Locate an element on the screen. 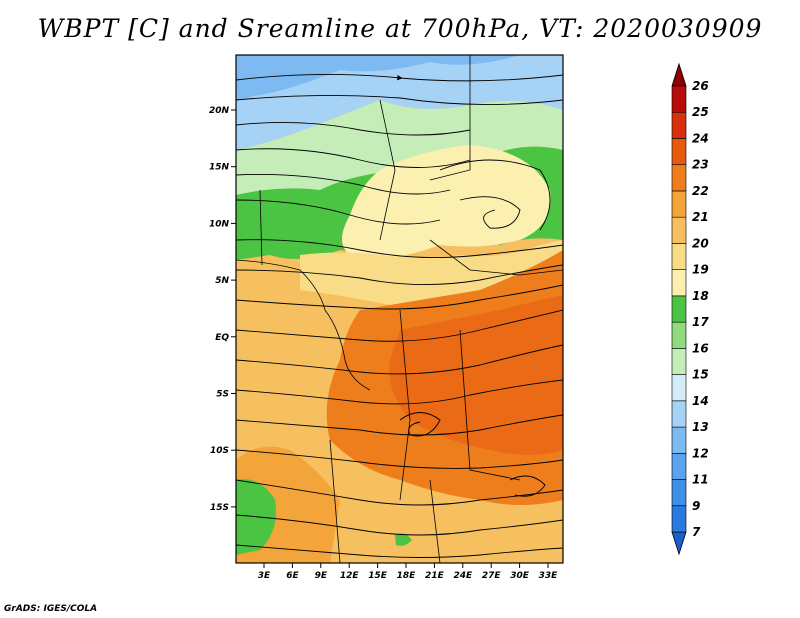  colorbar-top-arrow is located at coordinates (679, 74).